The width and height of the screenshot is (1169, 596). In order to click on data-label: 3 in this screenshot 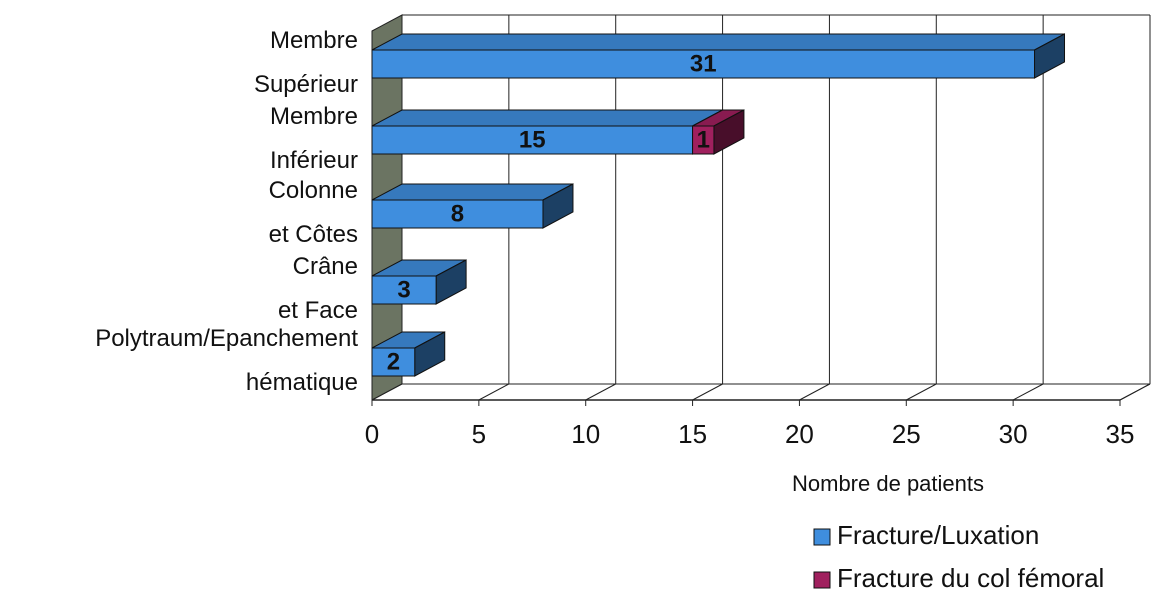, I will do `click(403, 289)`.